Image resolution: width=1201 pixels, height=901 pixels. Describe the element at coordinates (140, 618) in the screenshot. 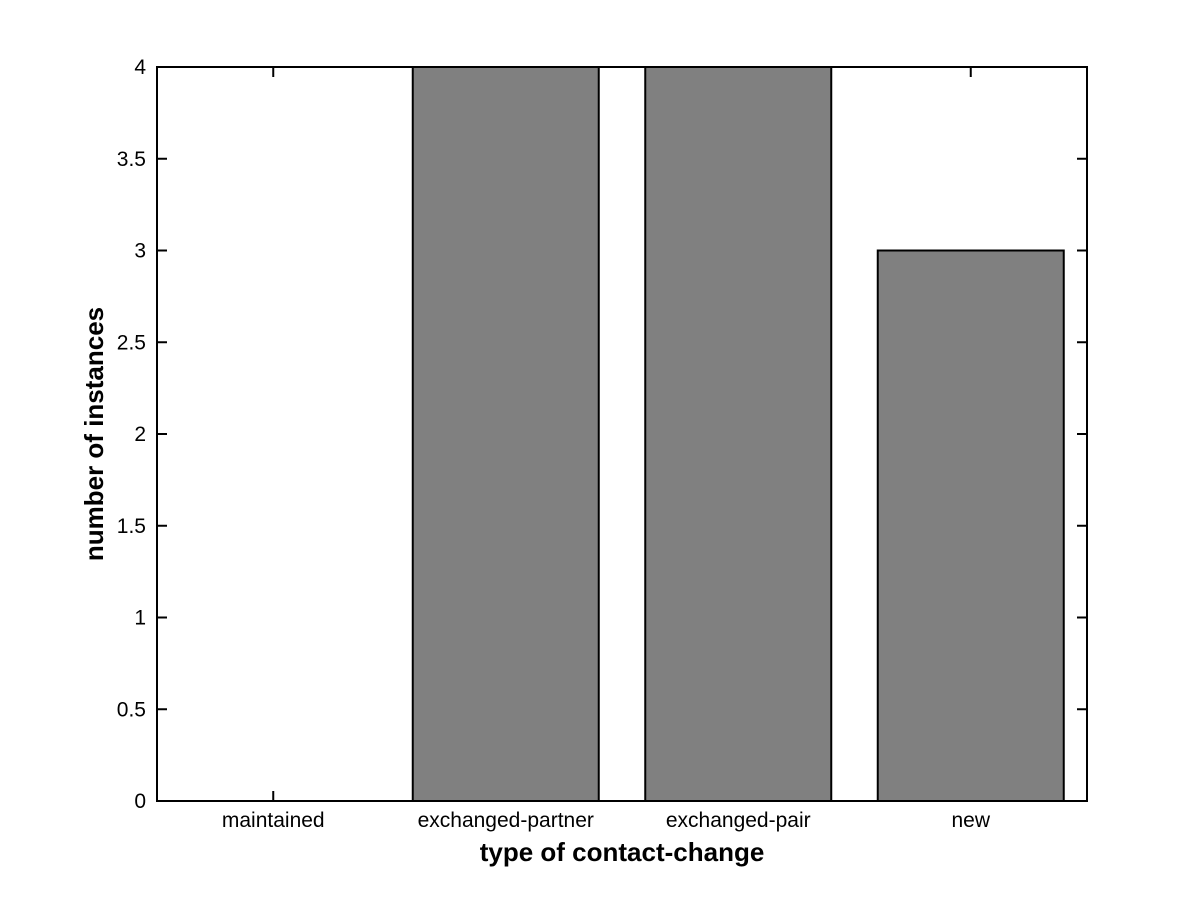

I see `y-tick-label: 1` at that location.